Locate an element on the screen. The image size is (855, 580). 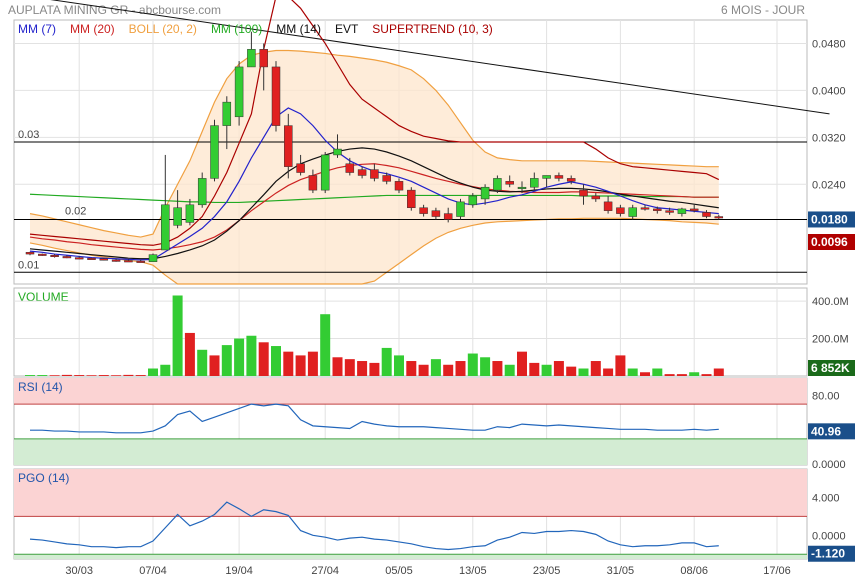
bollinger-lower-line is located at coordinates (374, 251).